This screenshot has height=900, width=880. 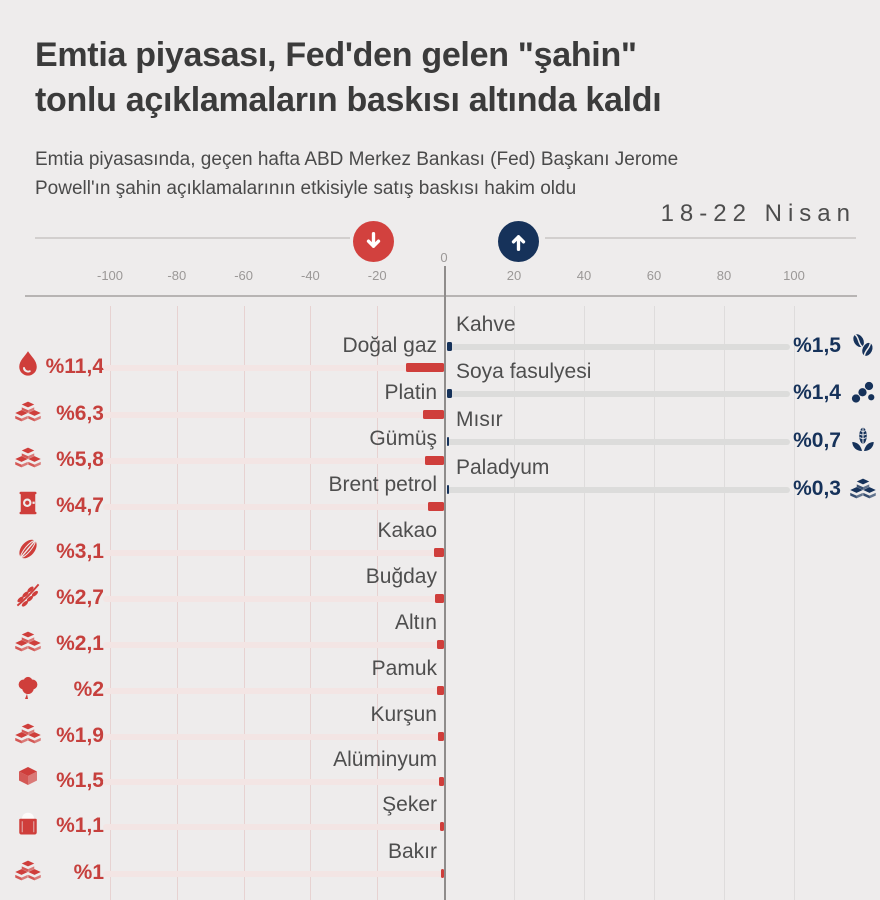 I want to click on axis-tick-label: -60, so click(x=243, y=275).